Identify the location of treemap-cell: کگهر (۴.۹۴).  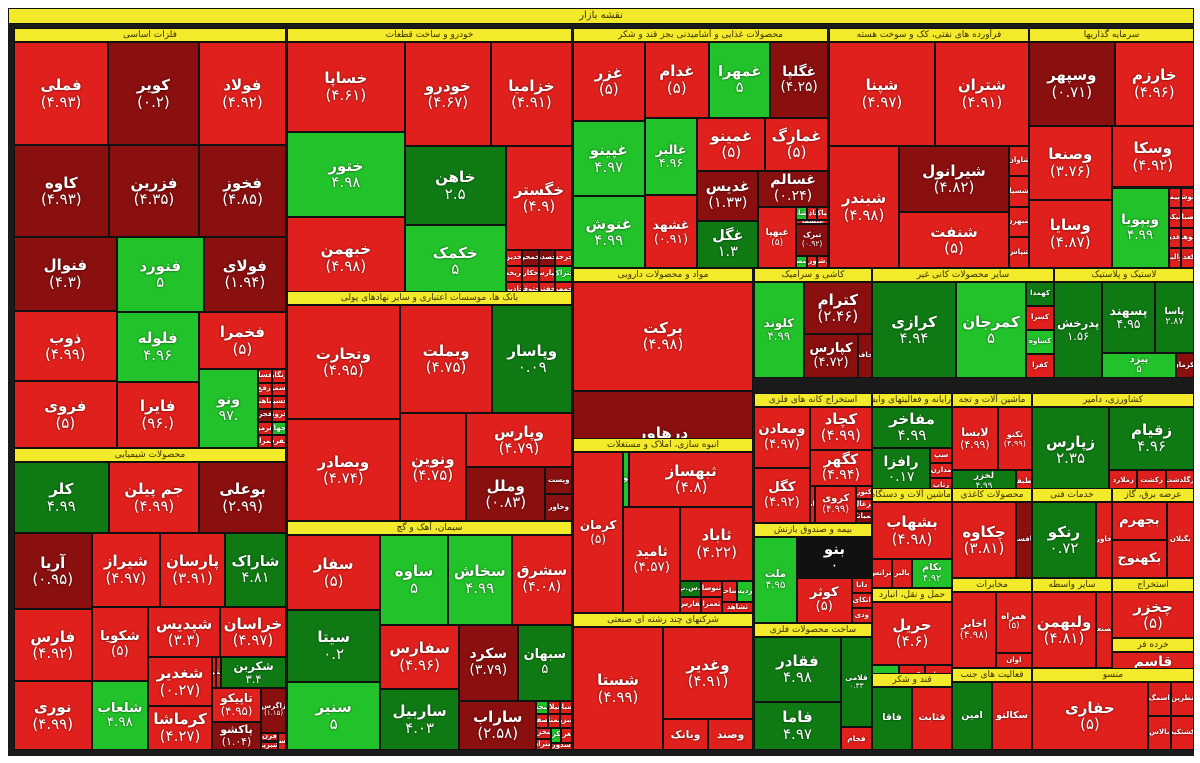
(840, 468).